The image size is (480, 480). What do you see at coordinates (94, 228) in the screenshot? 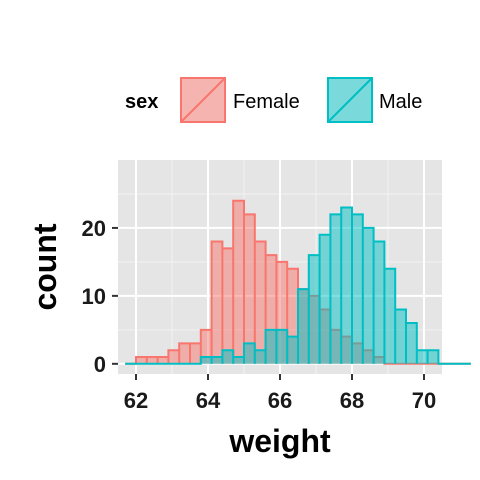
I see `y-tick-label: 20` at bounding box center [94, 228].